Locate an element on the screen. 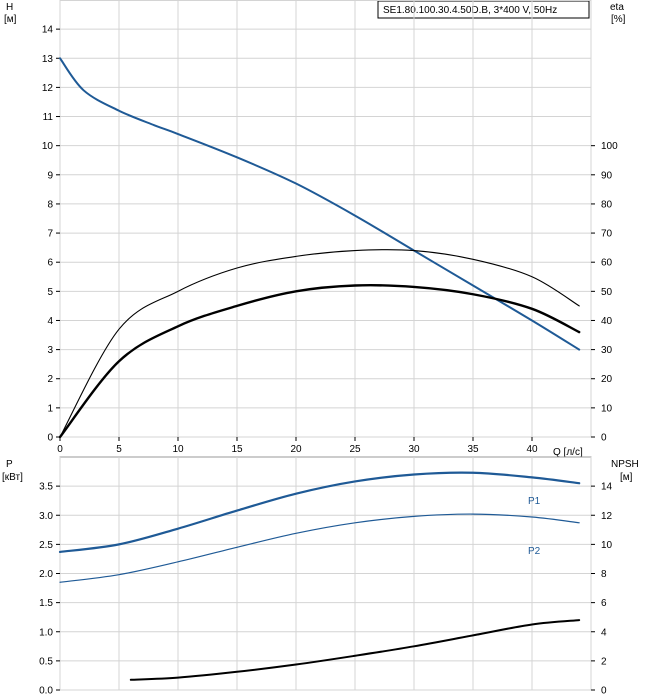  left-tick-label: 5 is located at coordinates (50, 292).